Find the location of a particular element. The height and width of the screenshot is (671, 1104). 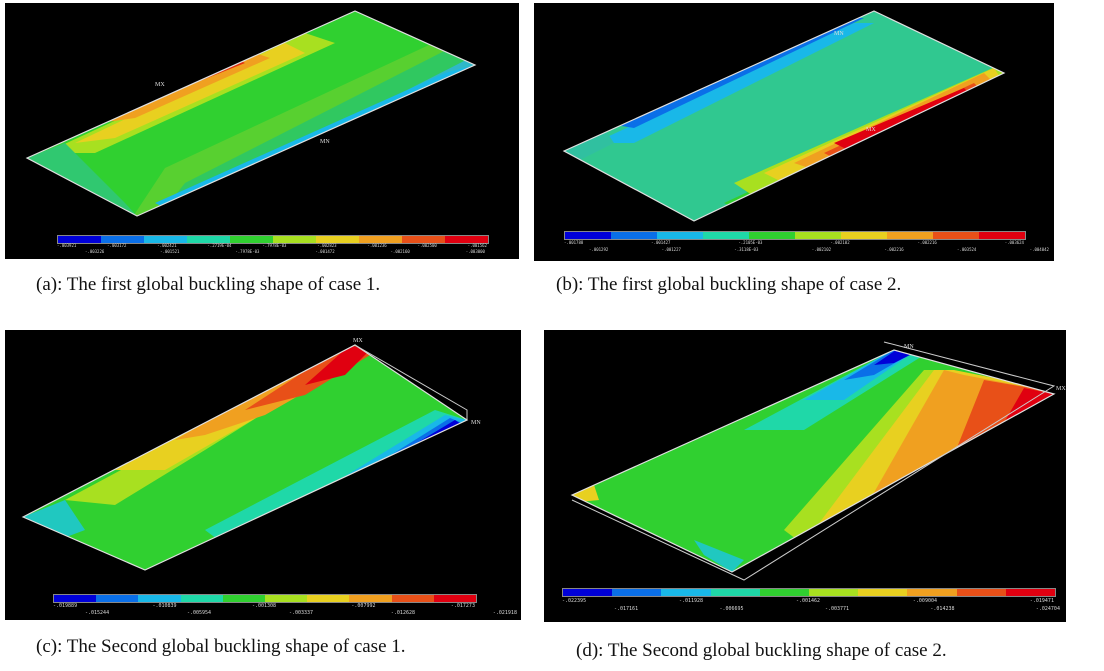

legend-ticks-top: -.019889 -.010839 -.001308 -.007992 -.017273 is located at coordinates (264, 606).